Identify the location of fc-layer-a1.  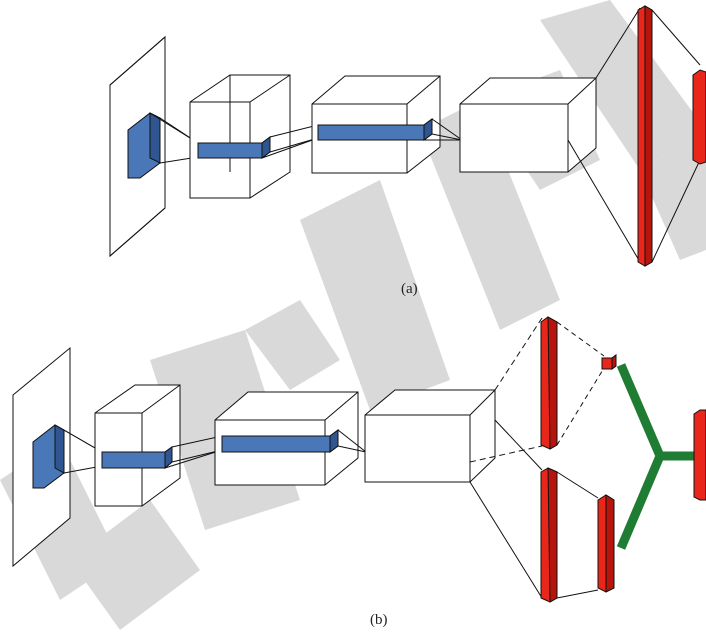
(645, 136).